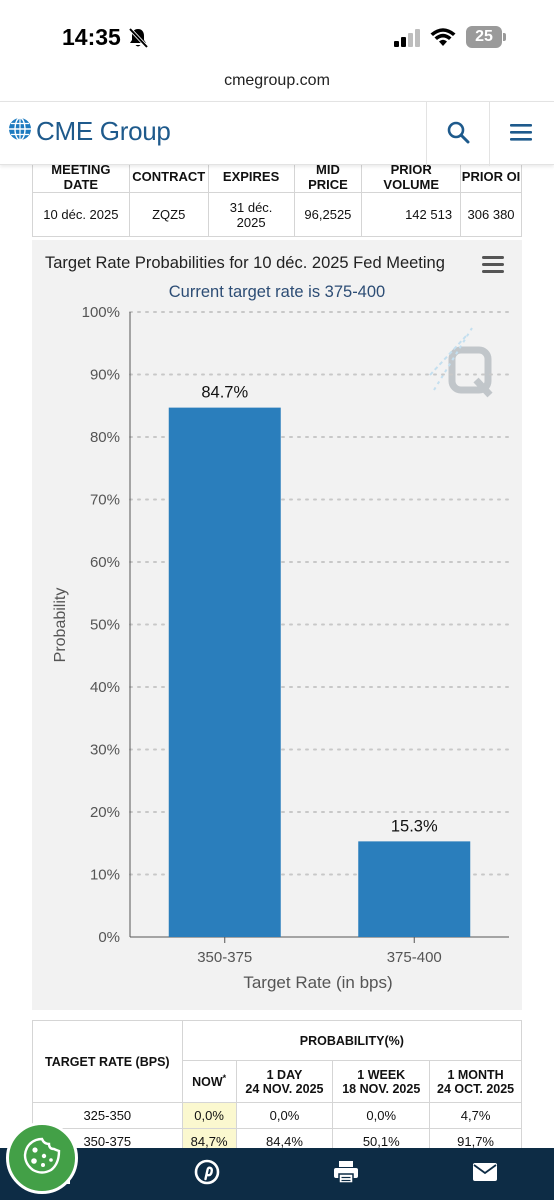 Image resolution: width=554 pixels, height=1200 pixels. What do you see at coordinates (20, 131) in the screenshot?
I see `globe-logo-icon` at bounding box center [20, 131].